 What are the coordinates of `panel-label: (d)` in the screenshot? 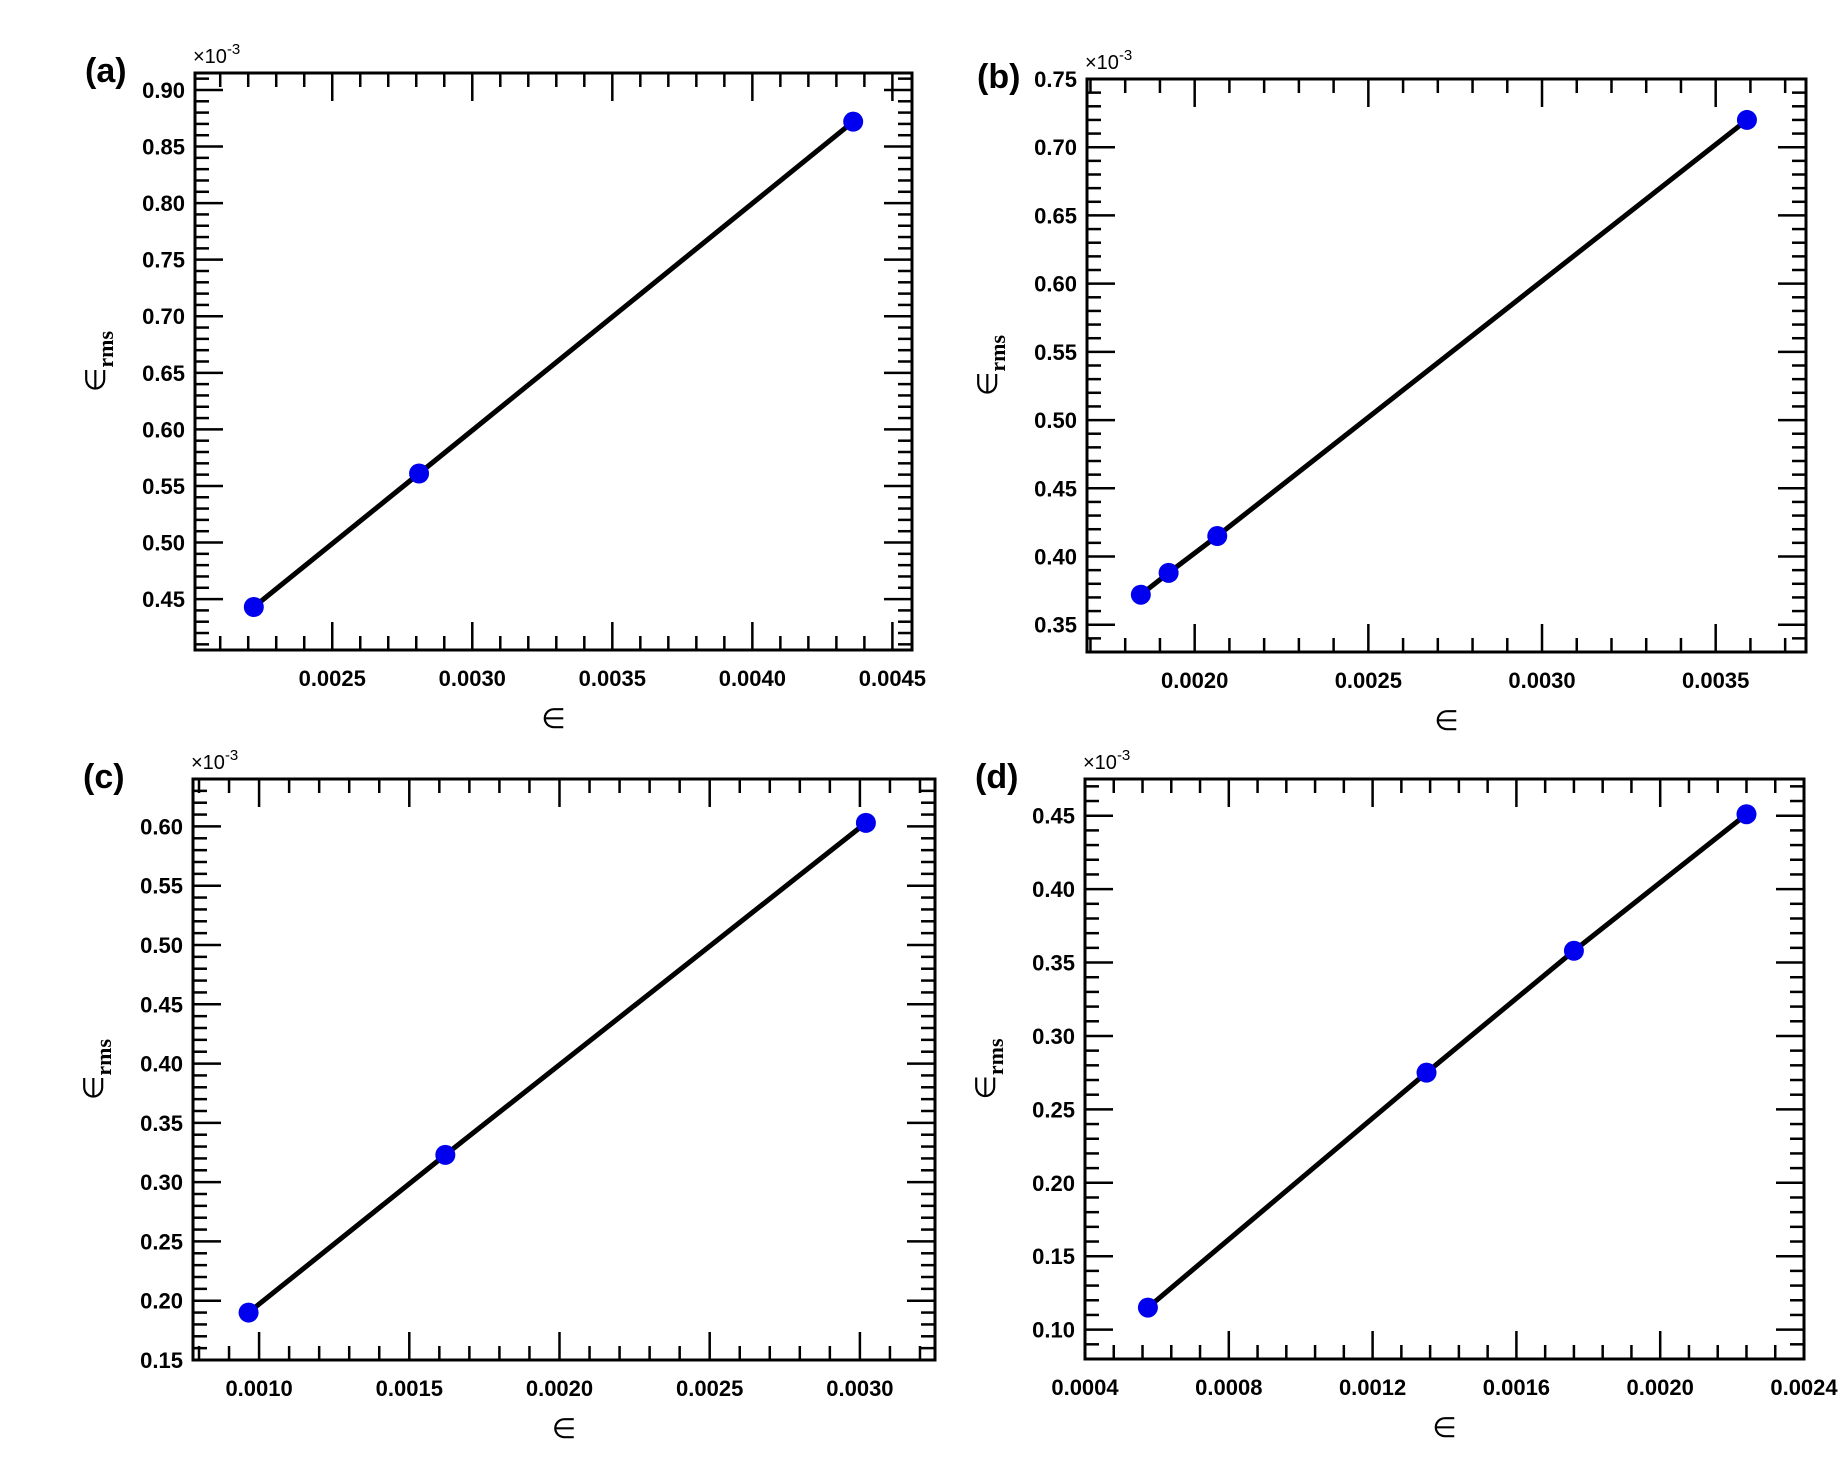 It's located at (996, 777).